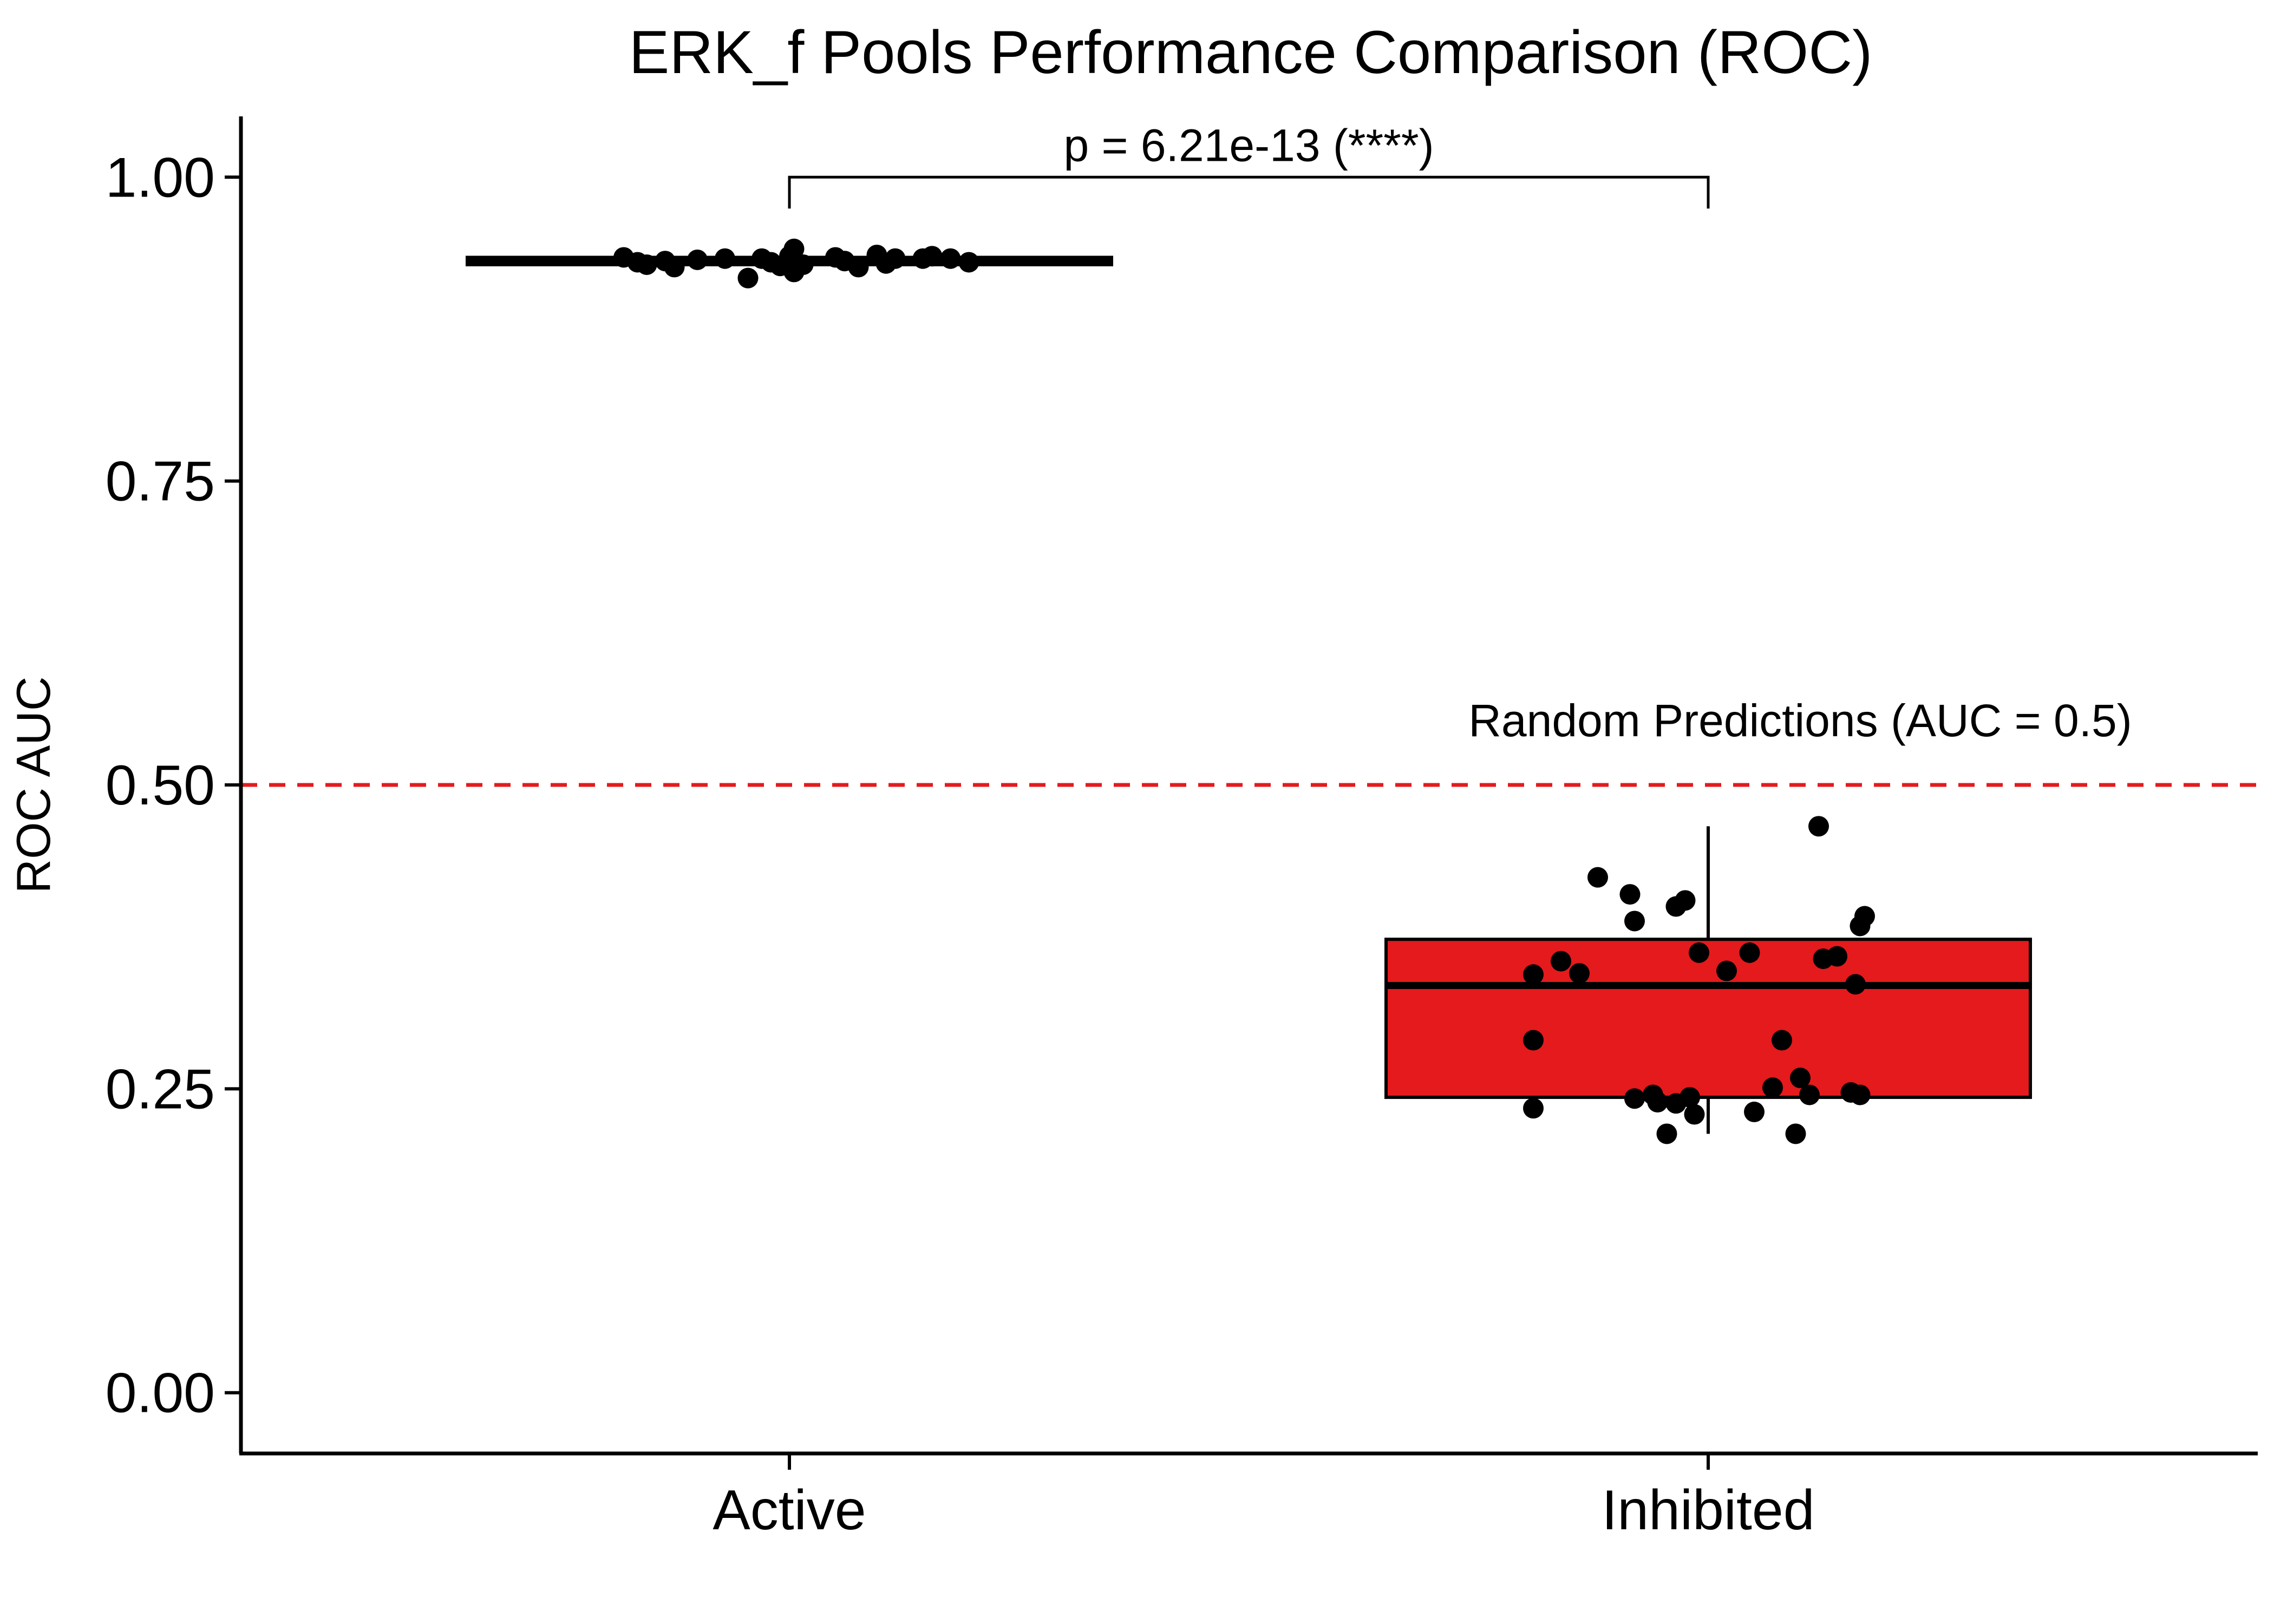 Image resolution: width=2274 pixels, height=1624 pixels. What do you see at coordinates (1708, 1510) in the screenshot?
I see `x-tick-label: Inhibited` at bounding box center [1708, 1510].